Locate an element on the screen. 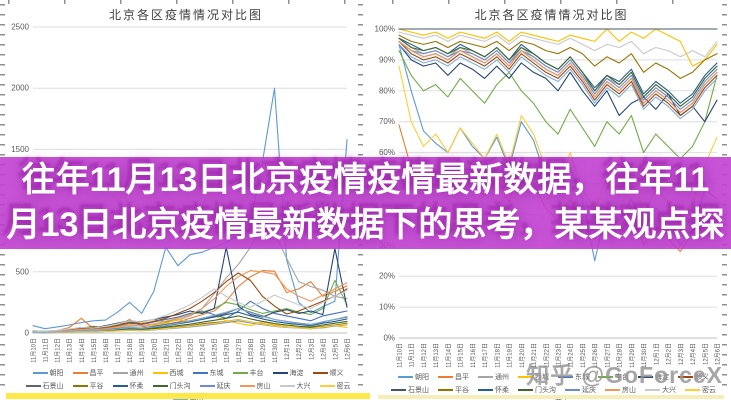  legend-item: 延庆 is located at coordinates (215, 386).